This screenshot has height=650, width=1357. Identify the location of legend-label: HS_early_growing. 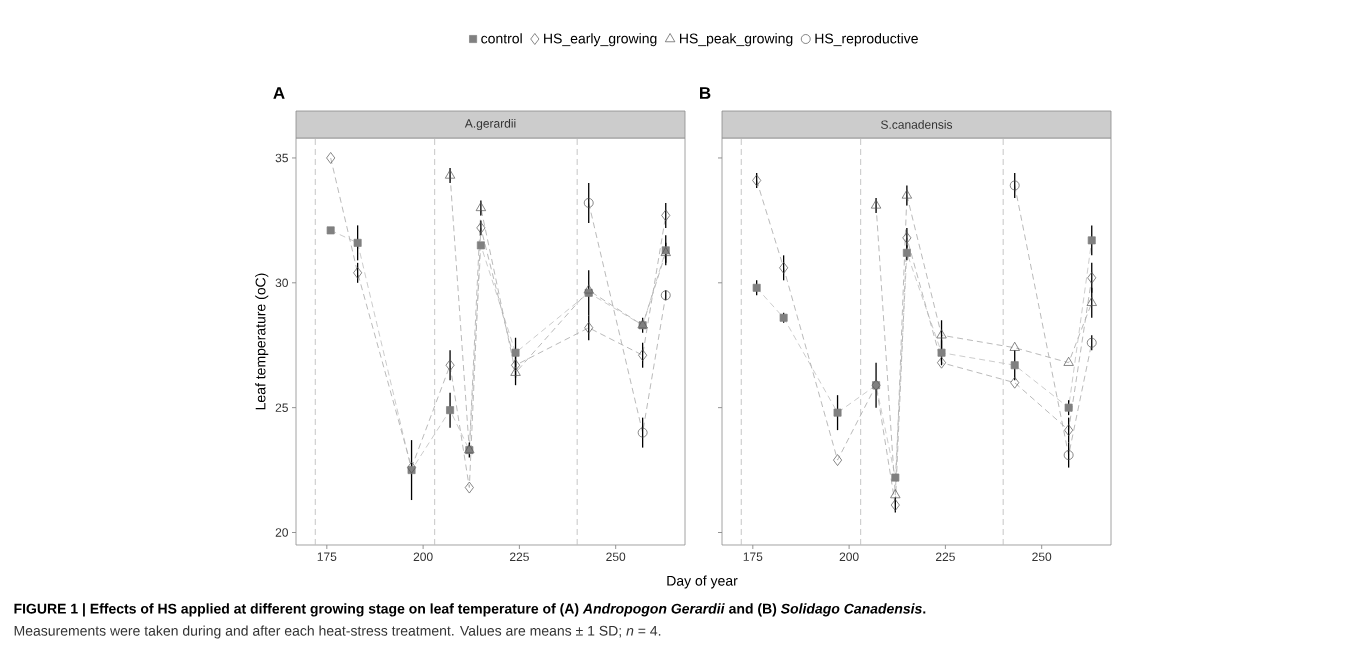
(600, 40).